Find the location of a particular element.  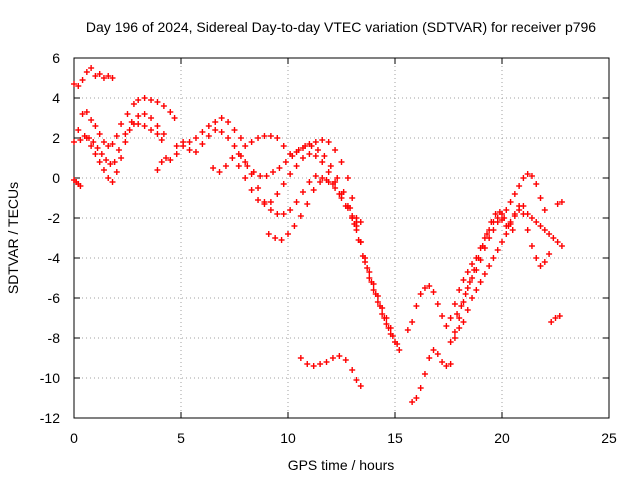

x-tick-label: 15 is located at coordinates (395, 438).